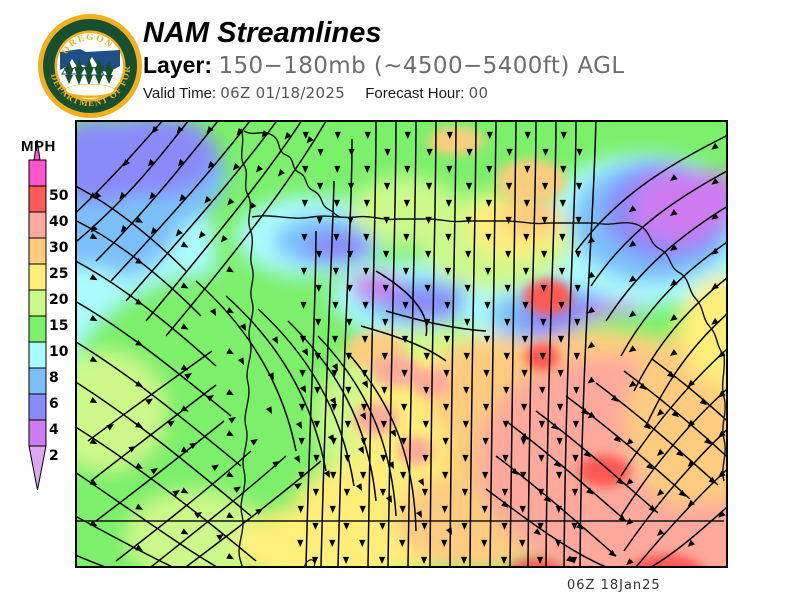 Image resolution: width=800 pixels, height=600 pixels. Describe the element at coordinates (54, 430) in the screenshot. I see `colorbar-tick: 4` at that location.